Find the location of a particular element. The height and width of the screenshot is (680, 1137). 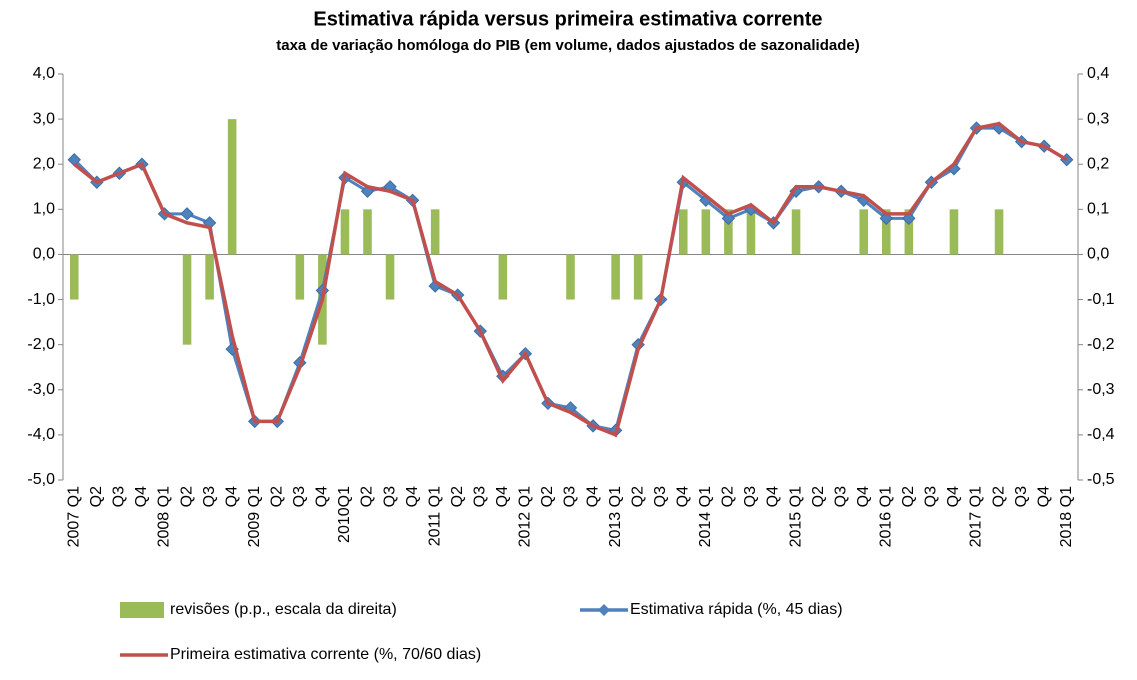

y-tick-label: -1,0 is located at coordinates (41, 299).